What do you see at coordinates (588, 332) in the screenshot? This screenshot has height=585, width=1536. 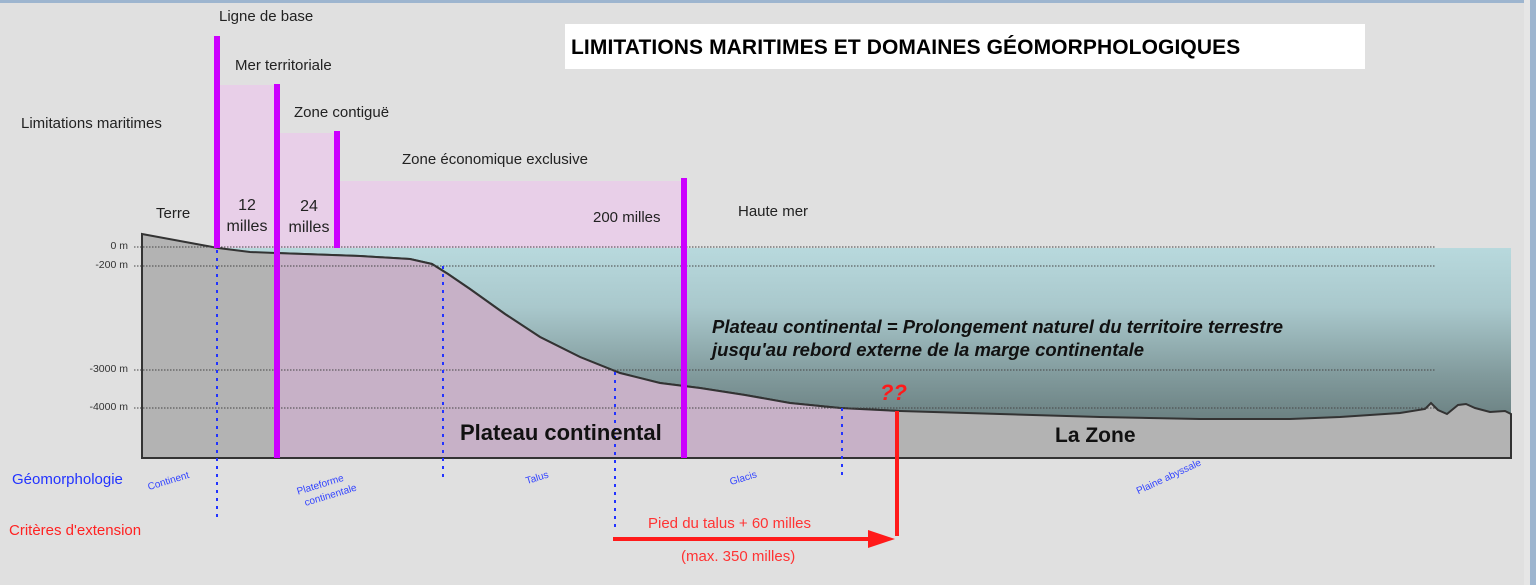 I see `shelf-profile-line` at bounding box center [588, 332].